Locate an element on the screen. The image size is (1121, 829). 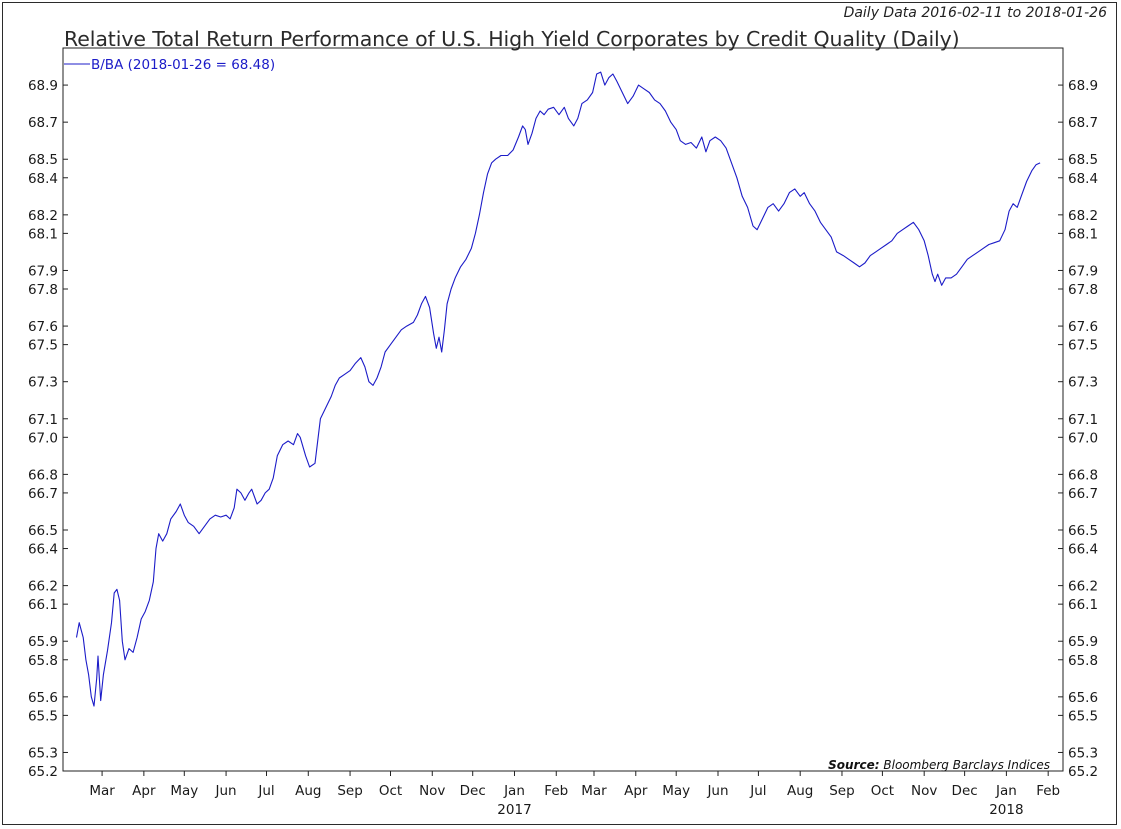
y-tick-label-left: 68.7 is located at coordinates (43, 123).